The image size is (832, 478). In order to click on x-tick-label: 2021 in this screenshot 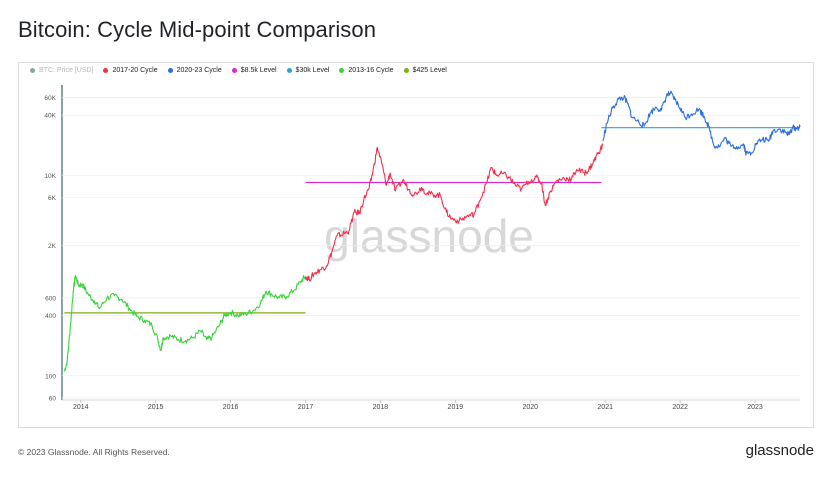, I will do `click(605, 407)`.